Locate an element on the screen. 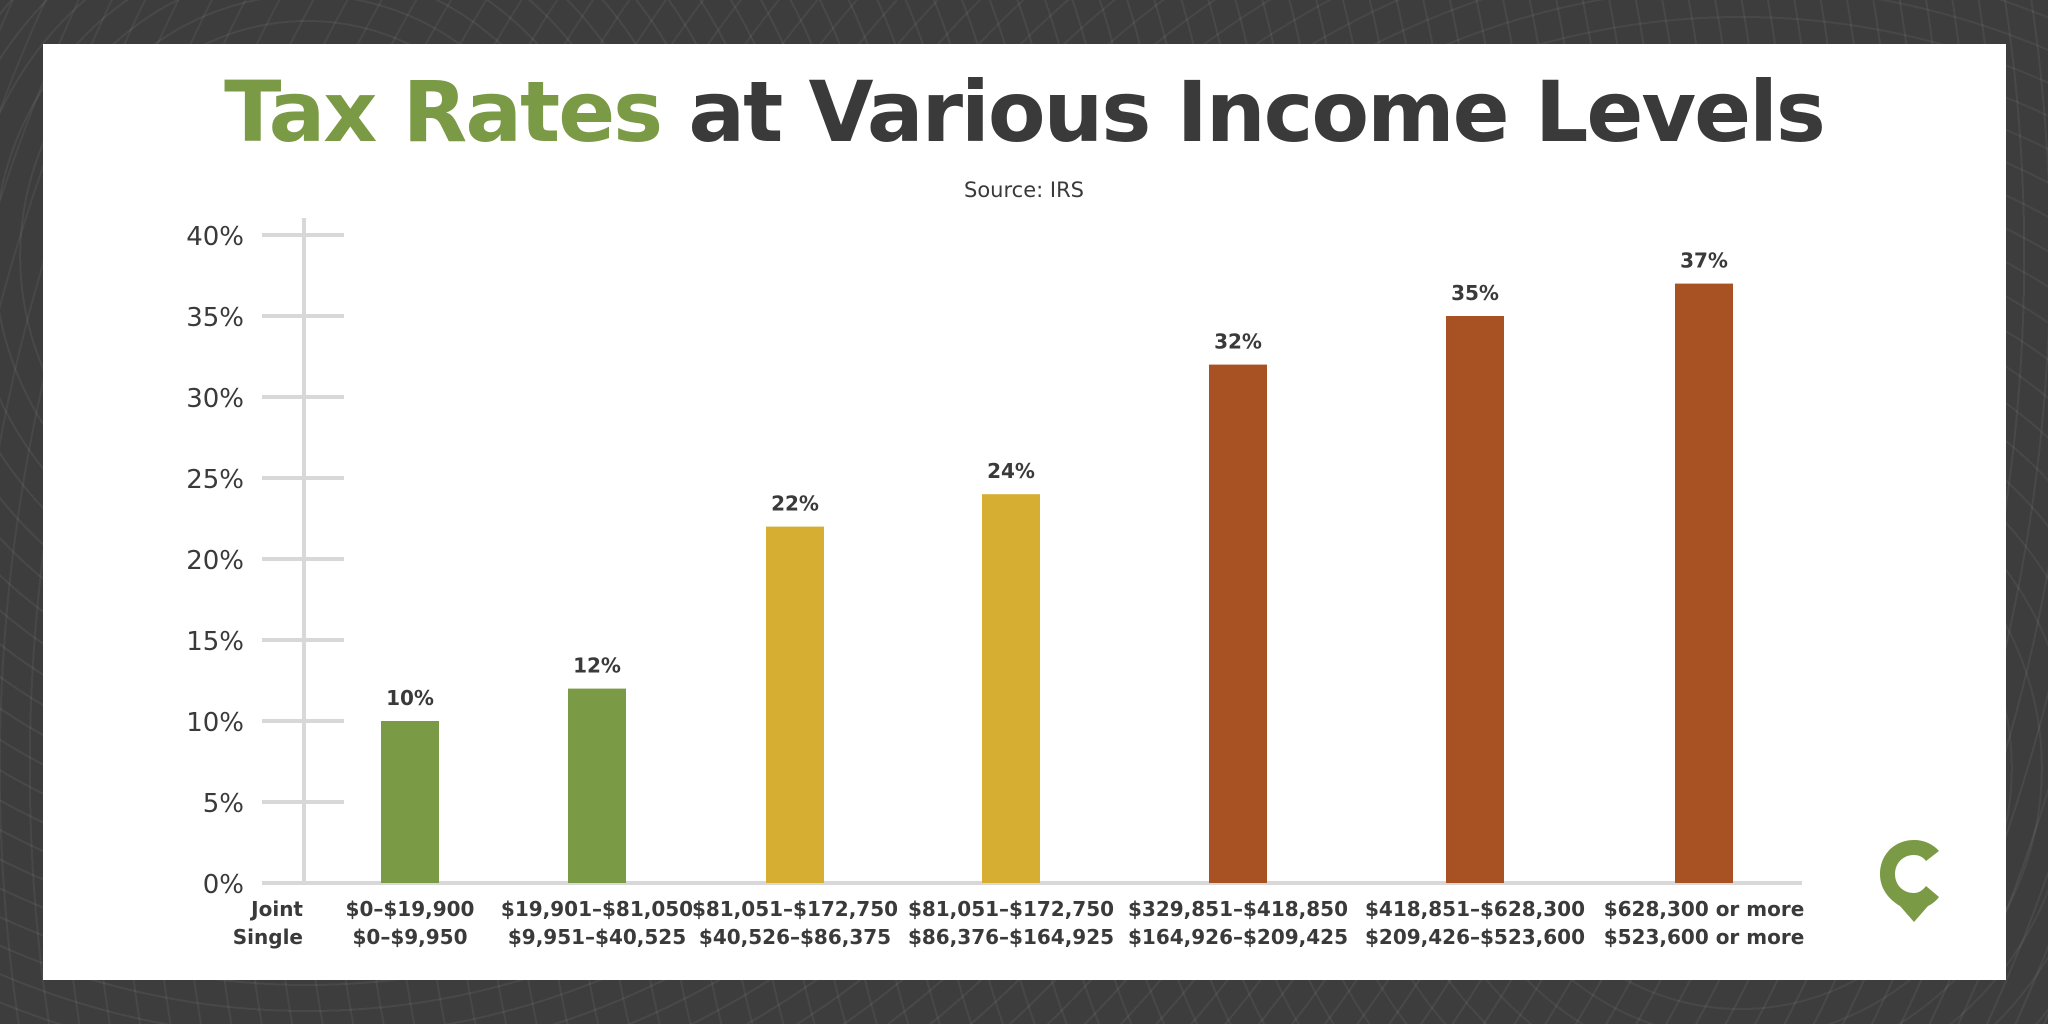 The width and height of the screenshot is (2048, 1024). x-category-single-label: $0–$9,950 is located at coordinates (409, 937).